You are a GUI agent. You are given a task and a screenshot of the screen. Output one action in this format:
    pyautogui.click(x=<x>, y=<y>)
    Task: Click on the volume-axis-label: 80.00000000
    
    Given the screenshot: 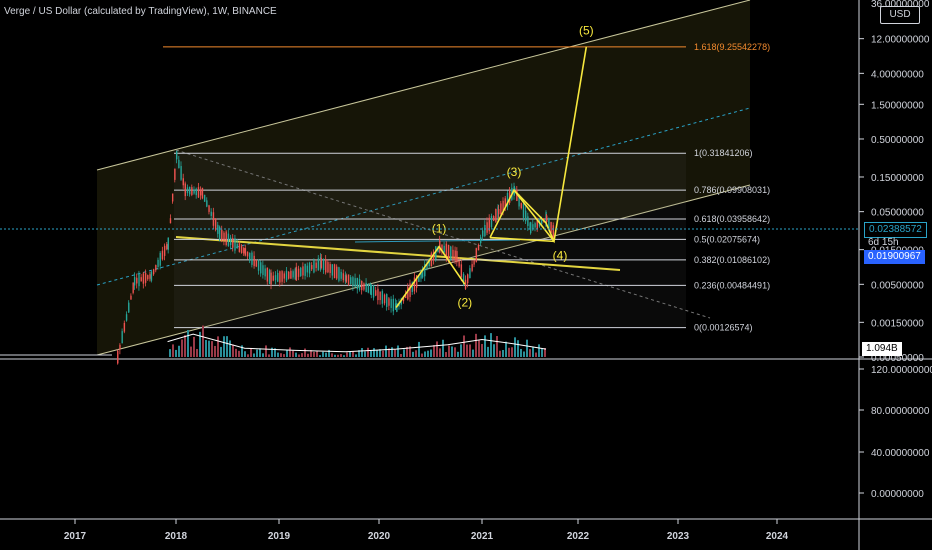 What is the action you would take?
    pyautogui.click(x=900, y=411)
    